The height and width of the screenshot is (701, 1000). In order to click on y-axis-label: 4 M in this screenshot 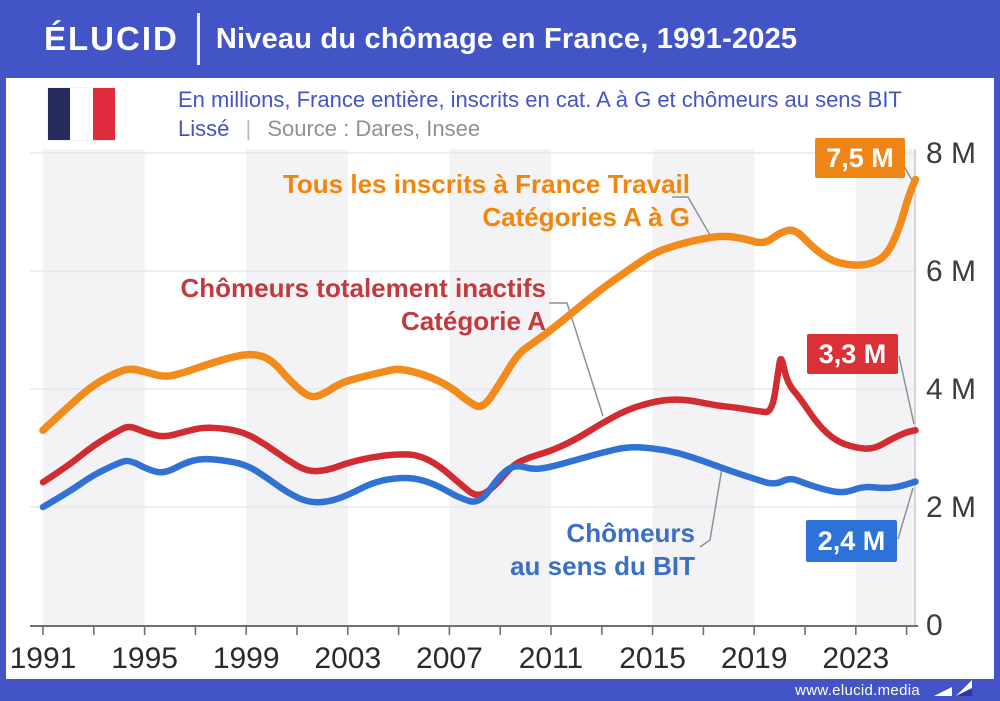, I will do `click(951, 389)`.